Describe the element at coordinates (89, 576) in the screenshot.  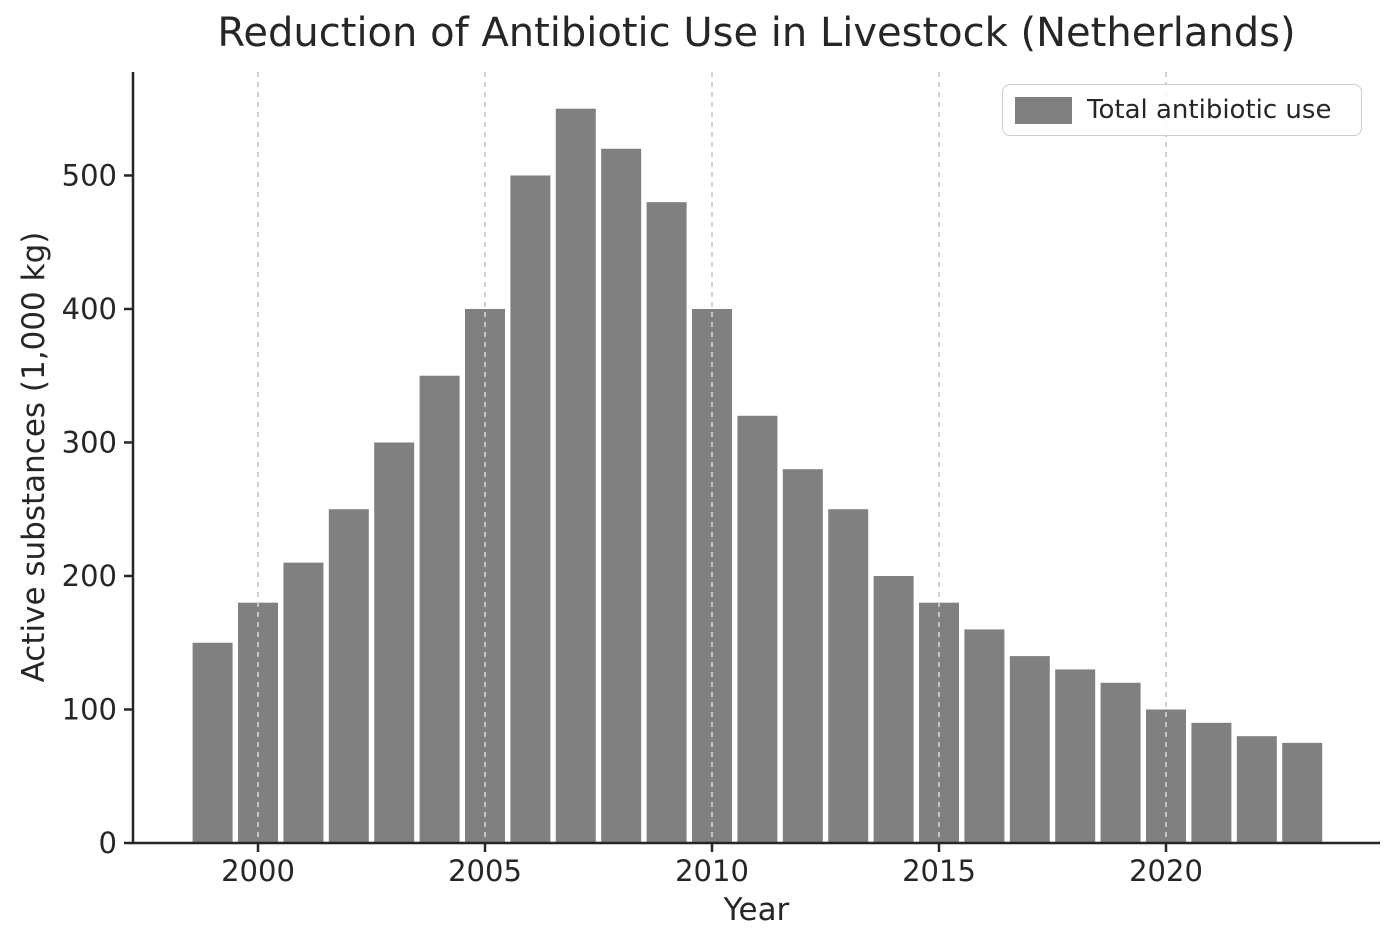
I see `y-tick-label-200: 200` at that location.